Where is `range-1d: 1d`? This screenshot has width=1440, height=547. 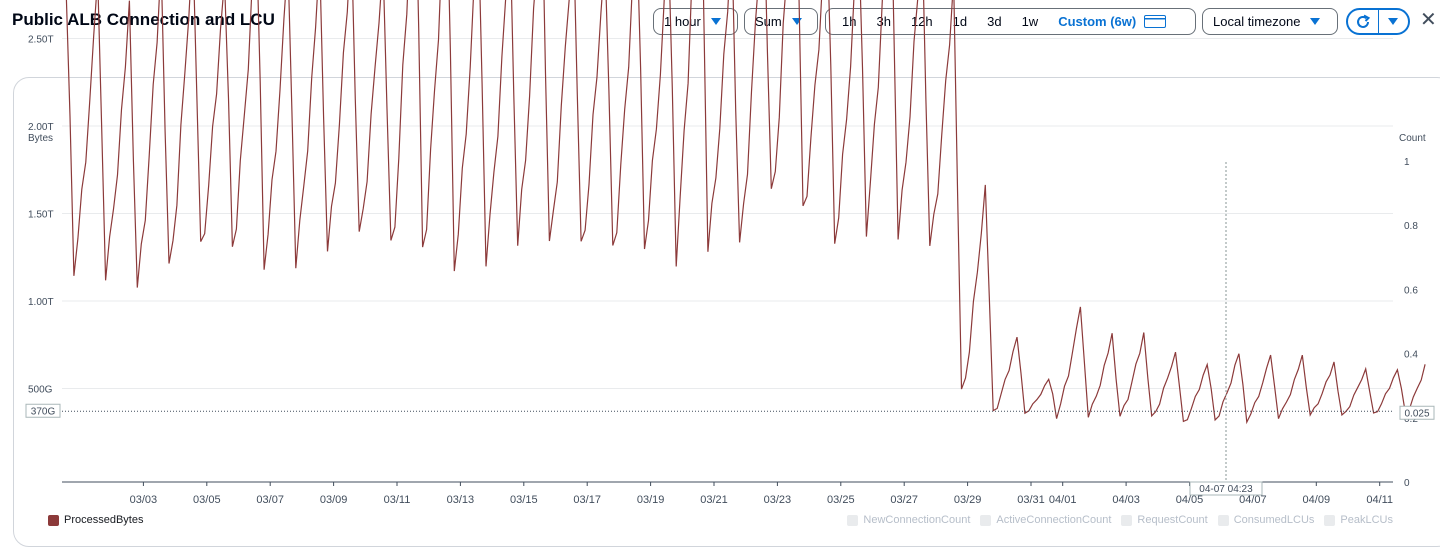 range-1d: 1d is located at coordinates (960, 21).